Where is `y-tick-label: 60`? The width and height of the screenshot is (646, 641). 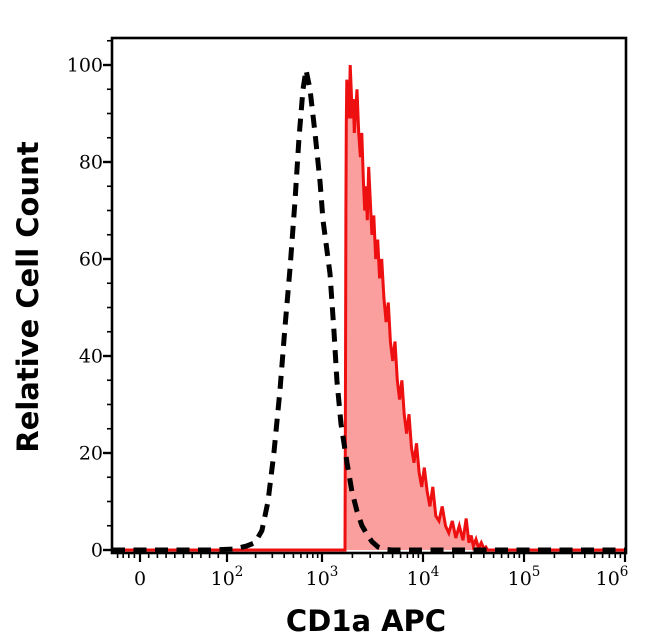
y-tick-label: 60 is located at coordinates (91, 260).